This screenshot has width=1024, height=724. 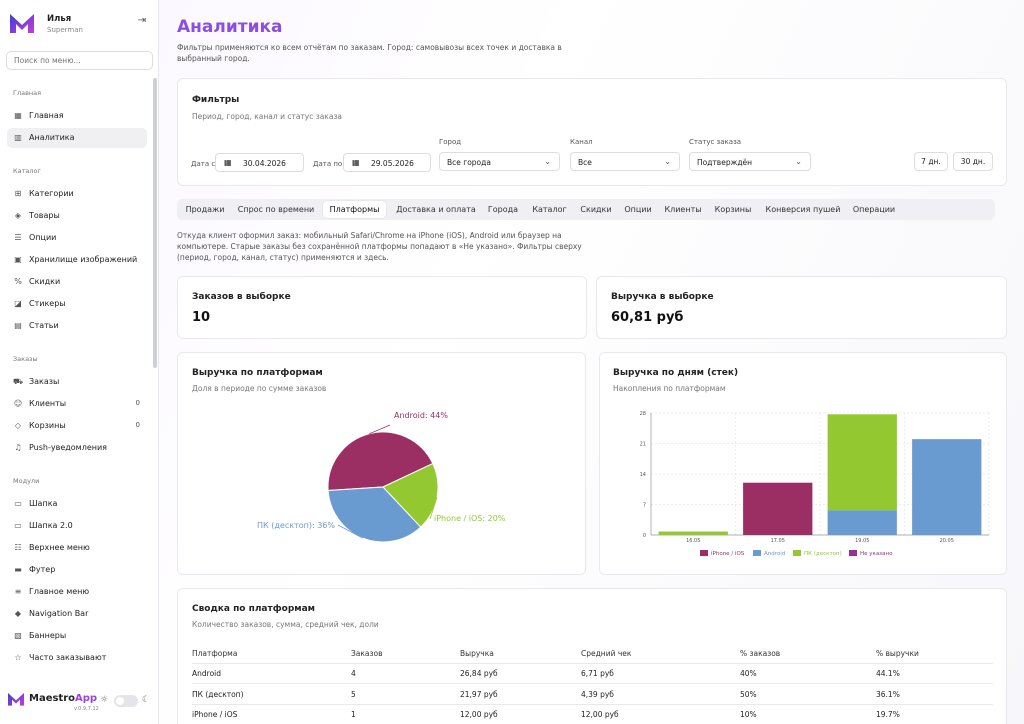 What do you see at coordinates (142, 20) in the screenshot?
I see `logout-icon: ⇥` at bounding box center [142, 20].